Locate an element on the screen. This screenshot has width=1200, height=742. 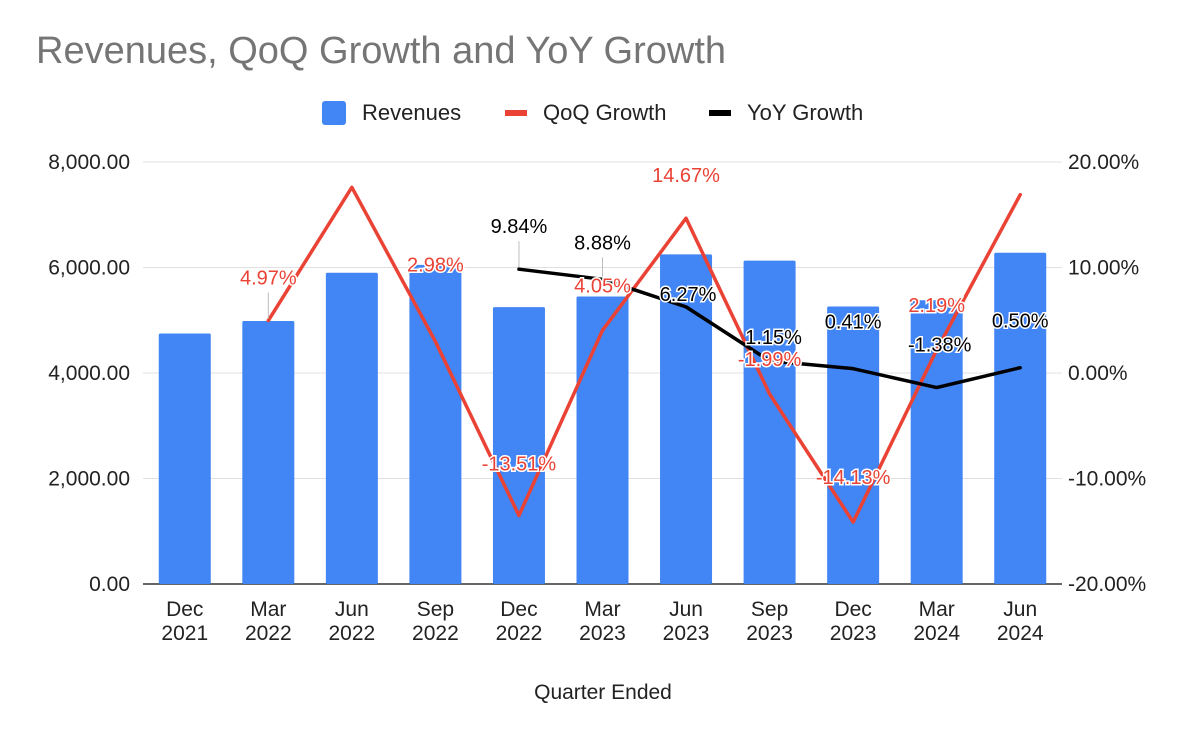
legend-swatch-yoy is located at coordinates (720, 113).